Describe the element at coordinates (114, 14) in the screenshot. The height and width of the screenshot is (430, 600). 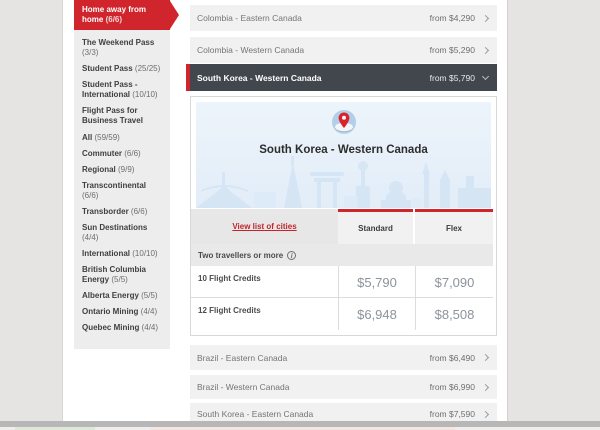
I see `filter-label: Home away from home` at that location.